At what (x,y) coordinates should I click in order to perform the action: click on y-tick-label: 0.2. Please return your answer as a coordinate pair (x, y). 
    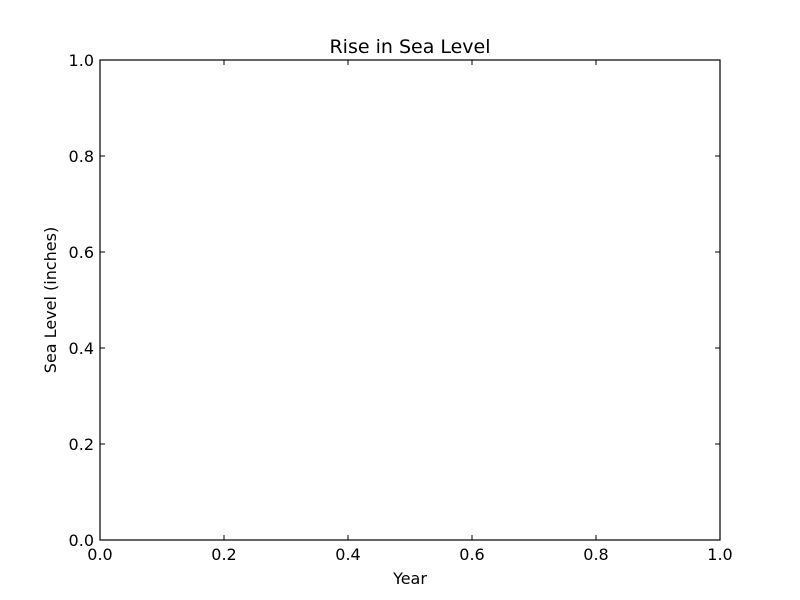
    Looking at the image, I should click on (81, 444).